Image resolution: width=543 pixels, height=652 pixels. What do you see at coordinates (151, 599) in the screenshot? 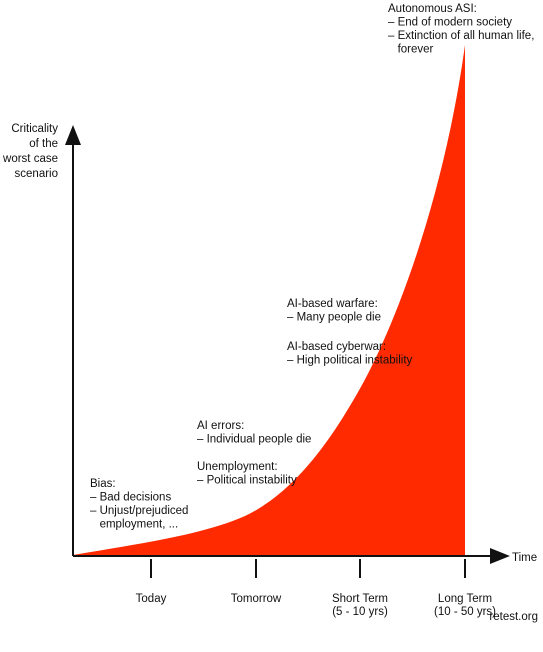
I see `x-tick-label-1: Today` at bounding box center [151, 599].